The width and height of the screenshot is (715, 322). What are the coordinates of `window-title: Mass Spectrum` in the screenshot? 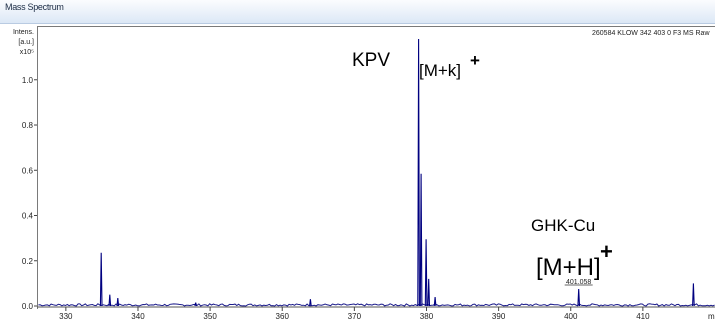 It's located at (34, 7).